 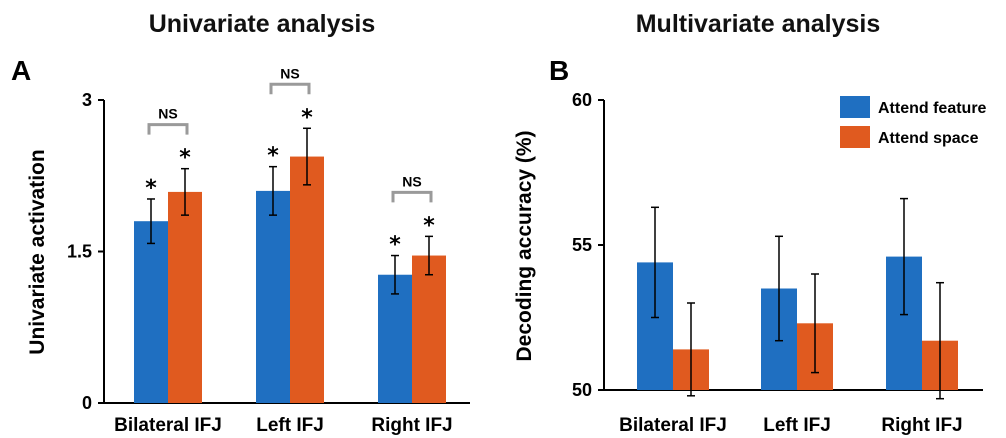 What do you see at coordinates (582, 100) in the screenshot?
I see `multivariate-y-tick-label: 60` at bounding box center [582, 100].